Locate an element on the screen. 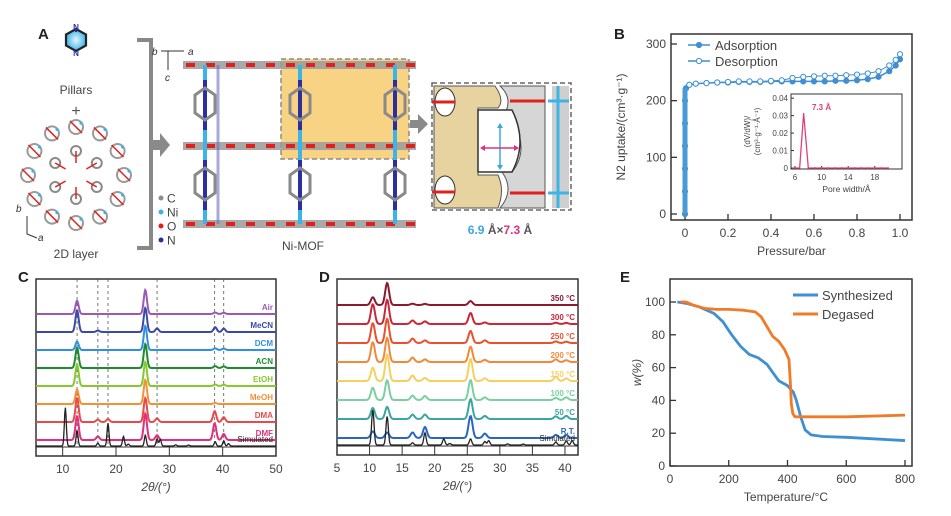 This screenshot has height=516, width=951. pattern-label-dmf: DMF is located at coordinates (264, 433).